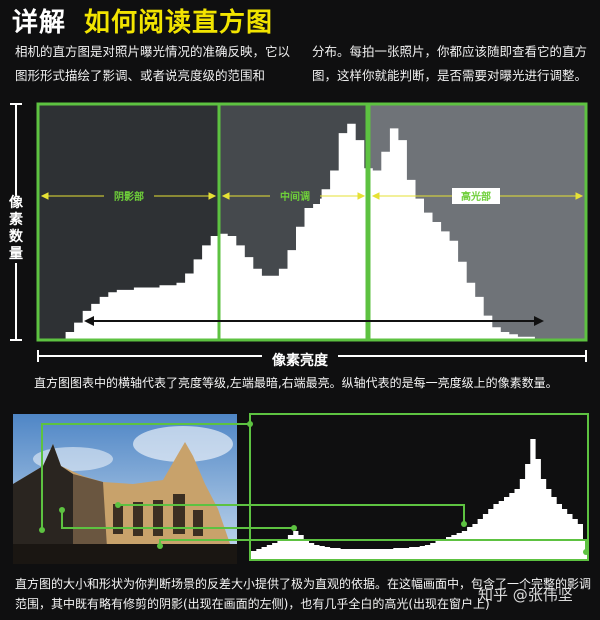 The height and width of the screenshot is (620, 600). Describe the element at coordinates (476, 196) in the screenshot. I see `highlight-zone-label: 高光部` at that location.